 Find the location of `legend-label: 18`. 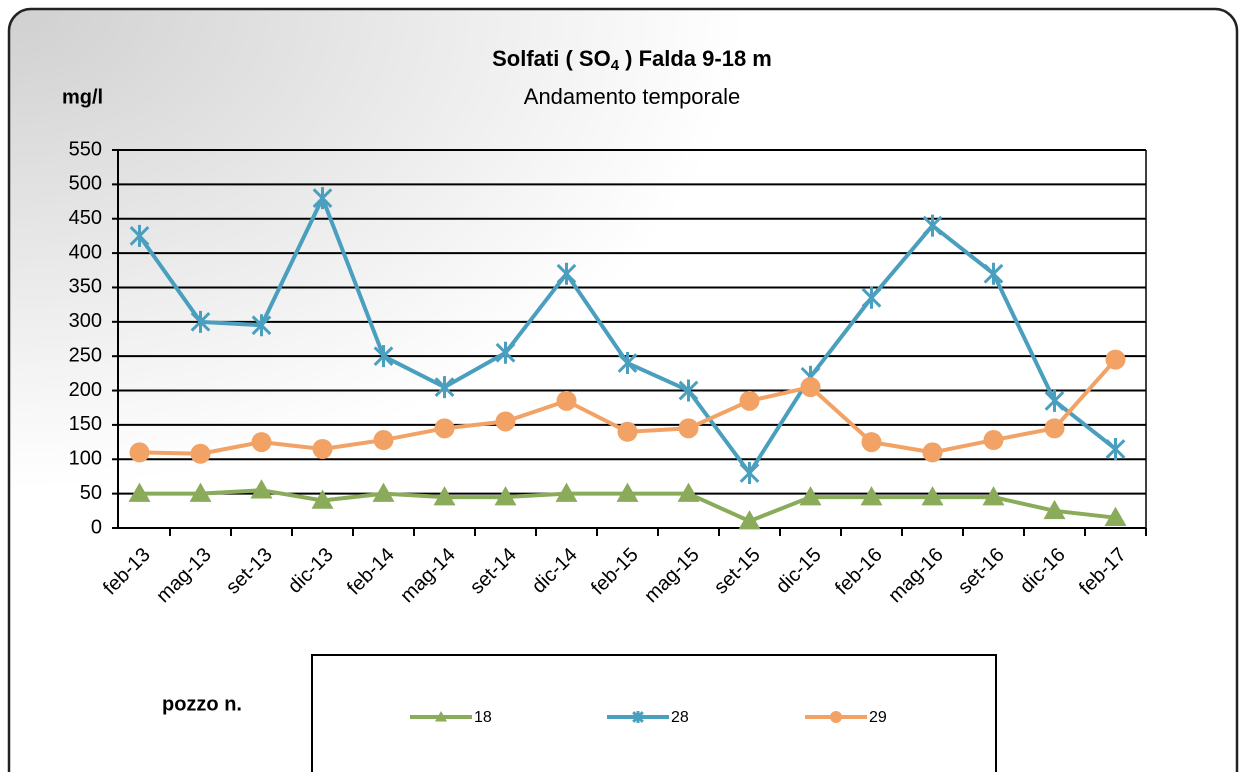

legend-label: 18 is located at coordinates (483, 717).